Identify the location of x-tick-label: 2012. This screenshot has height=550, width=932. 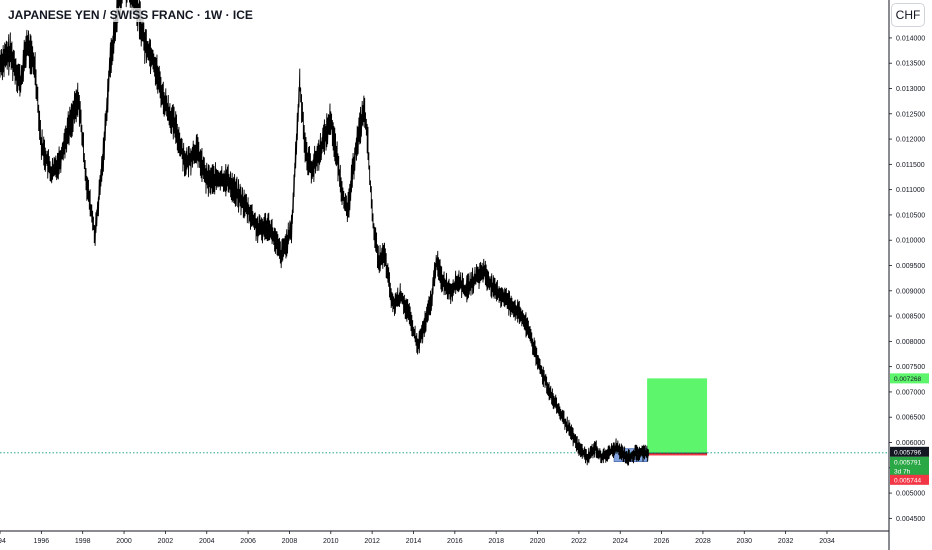
(372, 541).